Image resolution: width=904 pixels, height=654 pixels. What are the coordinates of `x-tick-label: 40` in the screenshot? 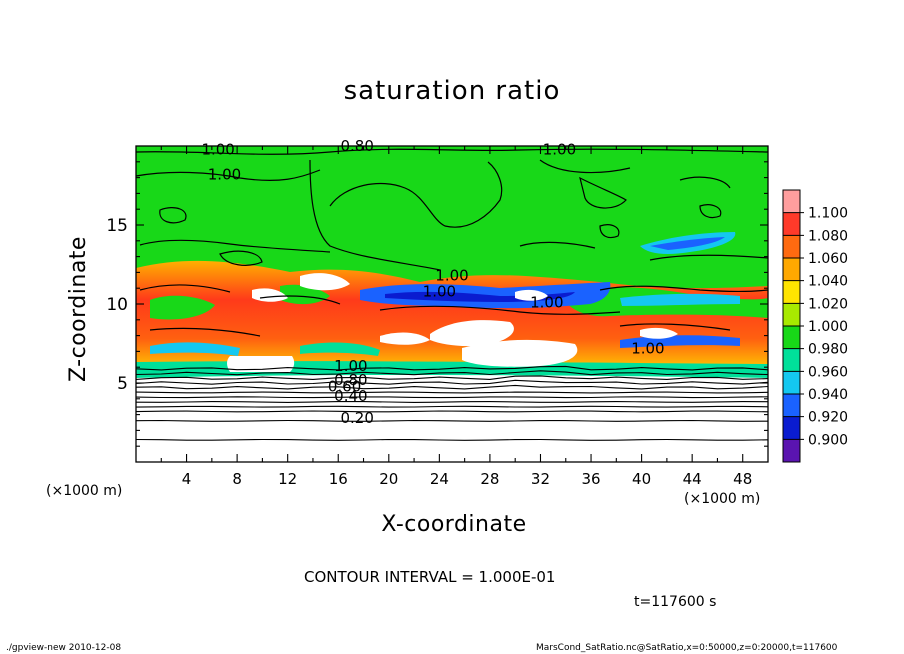 It's located at (641, 479).